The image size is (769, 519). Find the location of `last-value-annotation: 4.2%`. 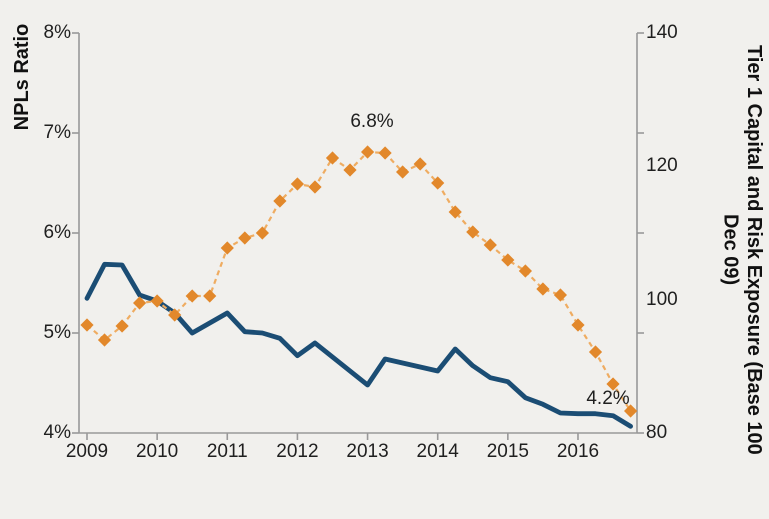

last-value-annotation: 4.2% is located at coordinates (608, 398).